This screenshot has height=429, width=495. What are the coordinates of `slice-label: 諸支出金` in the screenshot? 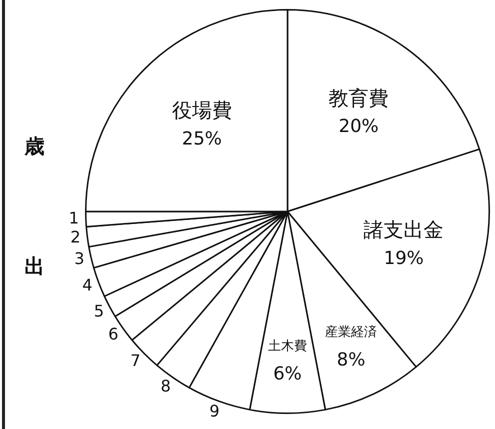 It's located at (404, 229).